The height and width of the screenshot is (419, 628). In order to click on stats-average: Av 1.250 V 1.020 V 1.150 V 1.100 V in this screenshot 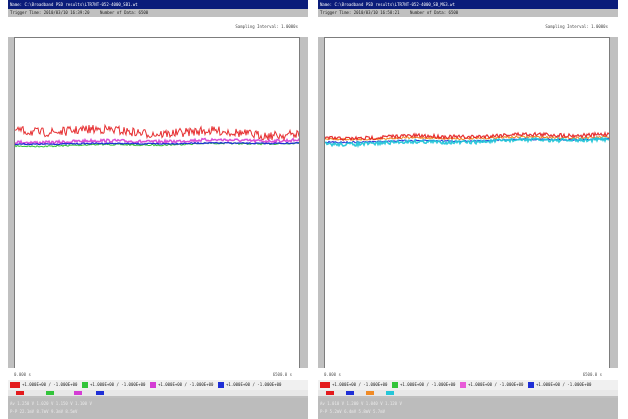, I will do `click(51, 403)`.